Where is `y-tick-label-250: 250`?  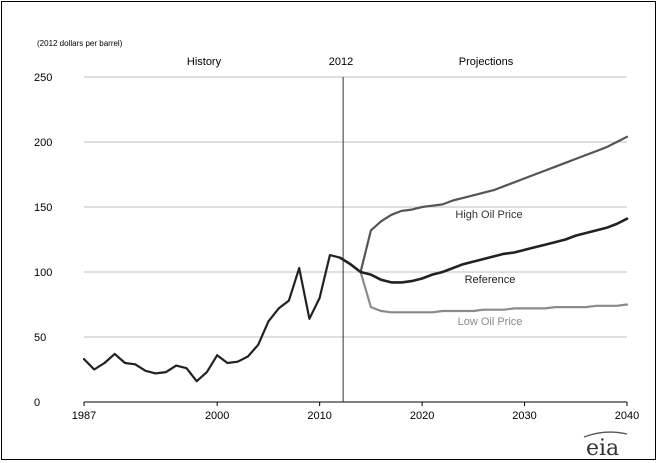 y-tick-label-250: 250 is located at coordinates (43, 78).